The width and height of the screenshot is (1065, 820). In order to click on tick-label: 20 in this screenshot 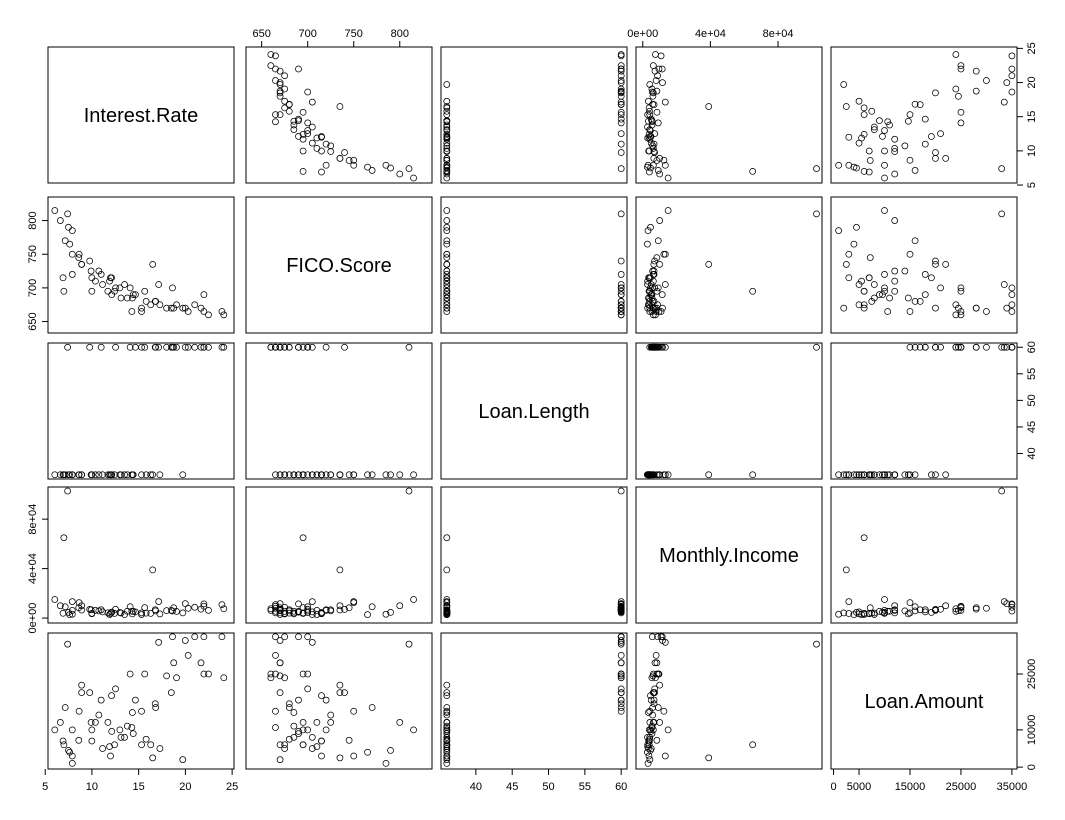, I will do `click(185, 787)`.